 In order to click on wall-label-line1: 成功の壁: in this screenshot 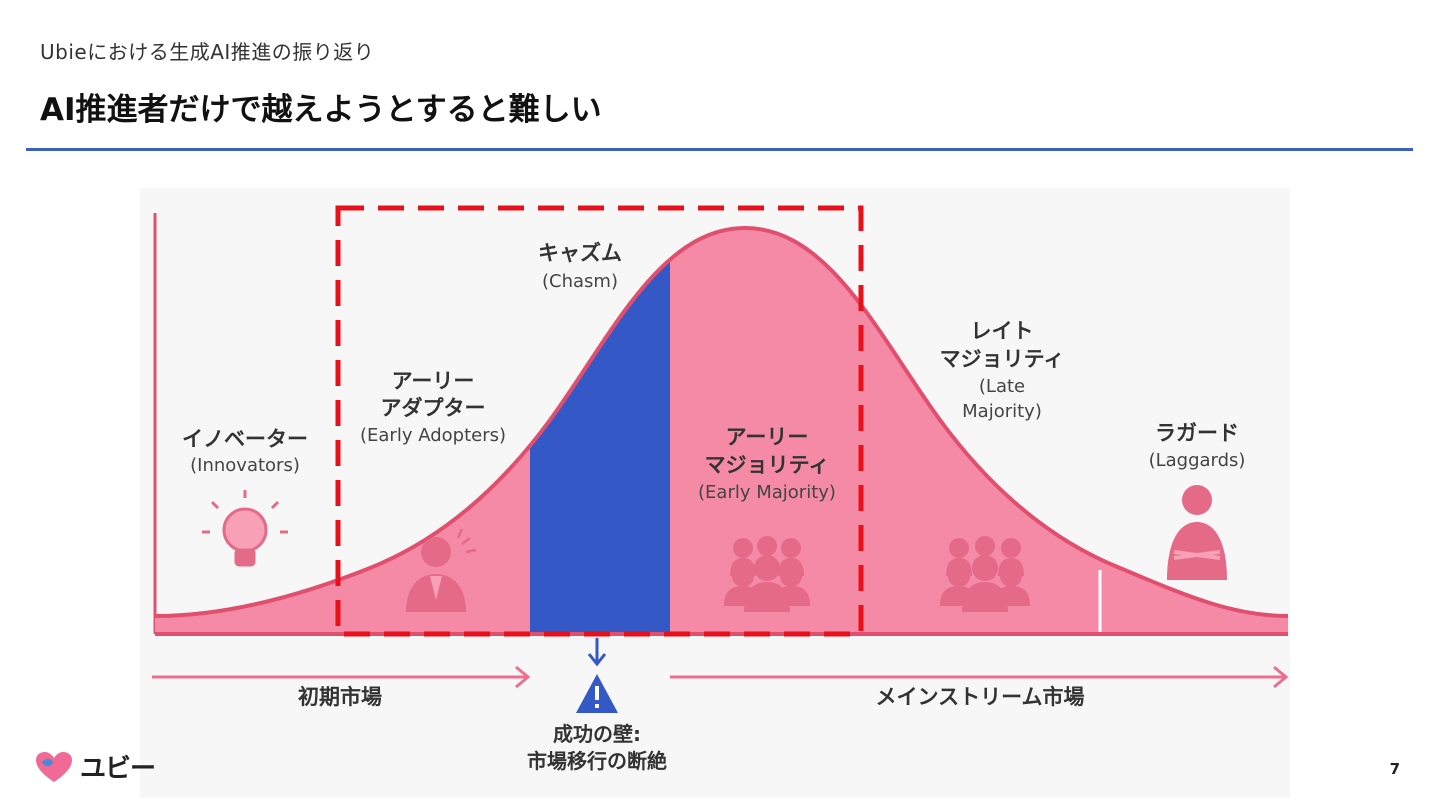, I will do `click(597, 734)`.